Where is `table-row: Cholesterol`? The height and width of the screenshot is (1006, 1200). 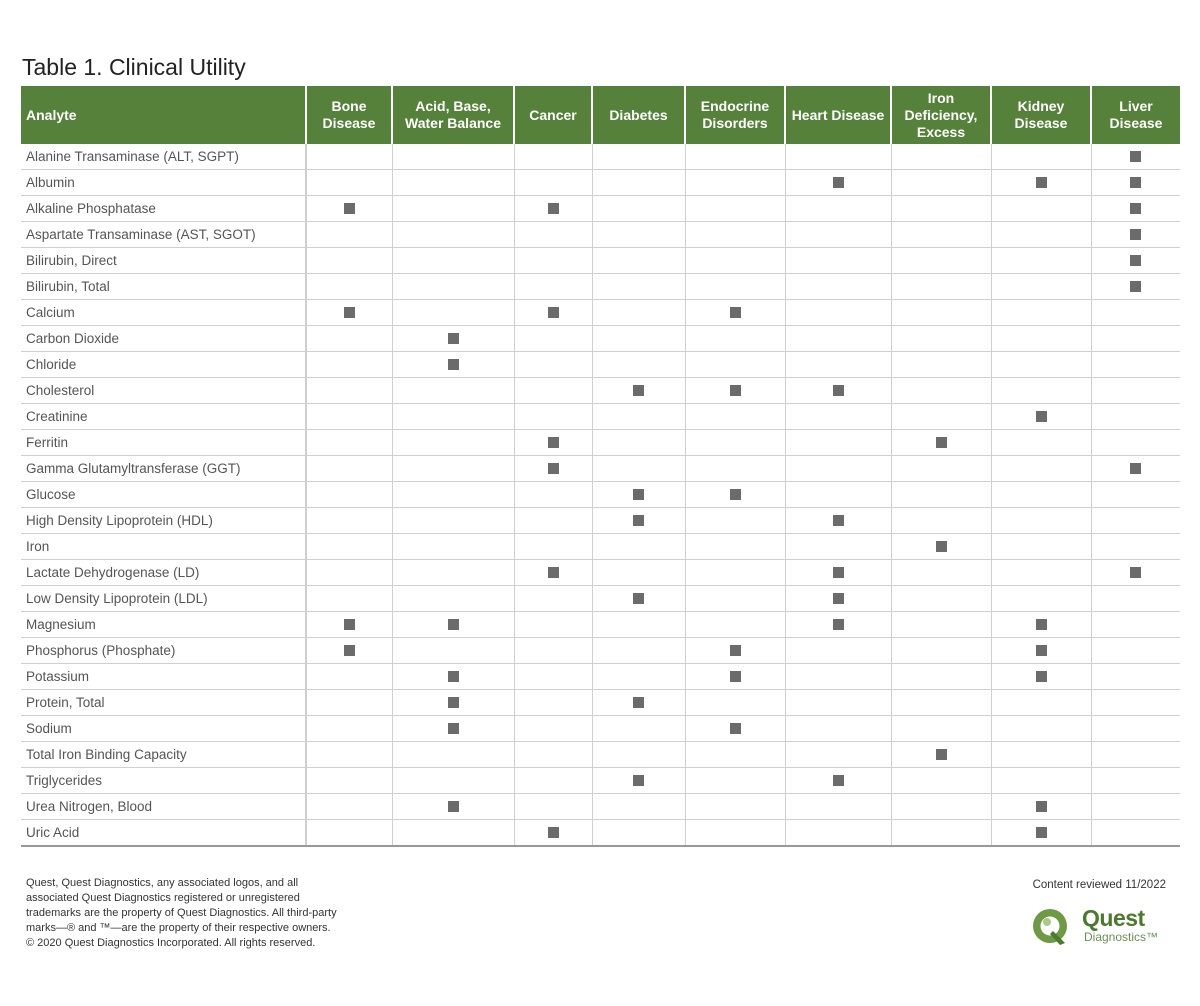 table-row: Cholesterol is located at coordinates (600, 390).